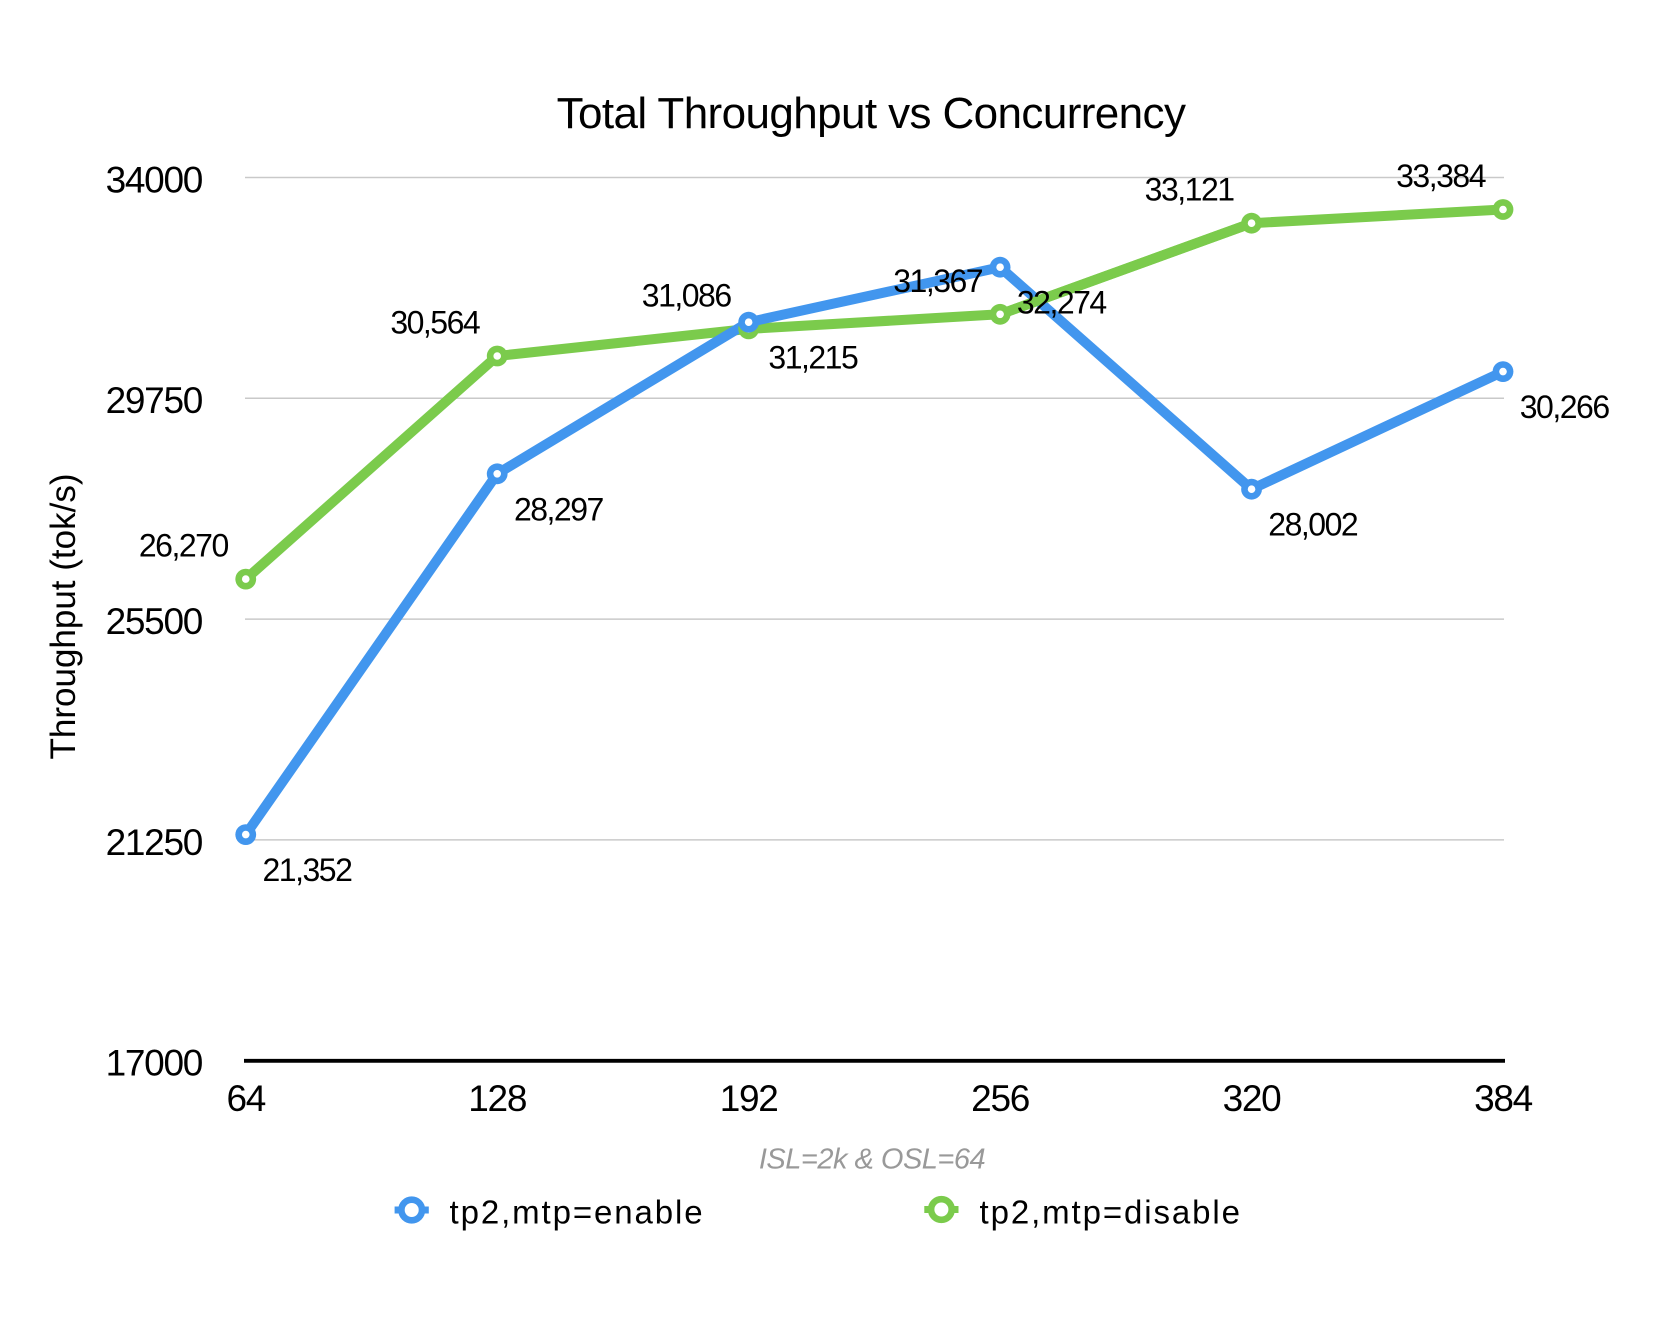  I want to click on svg-text: 21250, so click(154, 842).